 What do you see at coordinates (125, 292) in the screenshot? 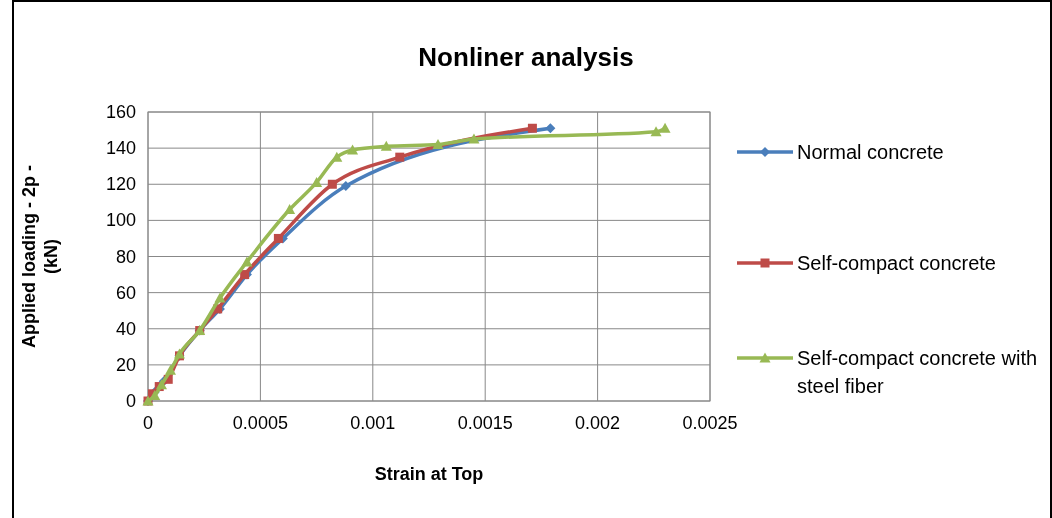
I see `y-tick-label: 60` at bounding box center [125, 292].